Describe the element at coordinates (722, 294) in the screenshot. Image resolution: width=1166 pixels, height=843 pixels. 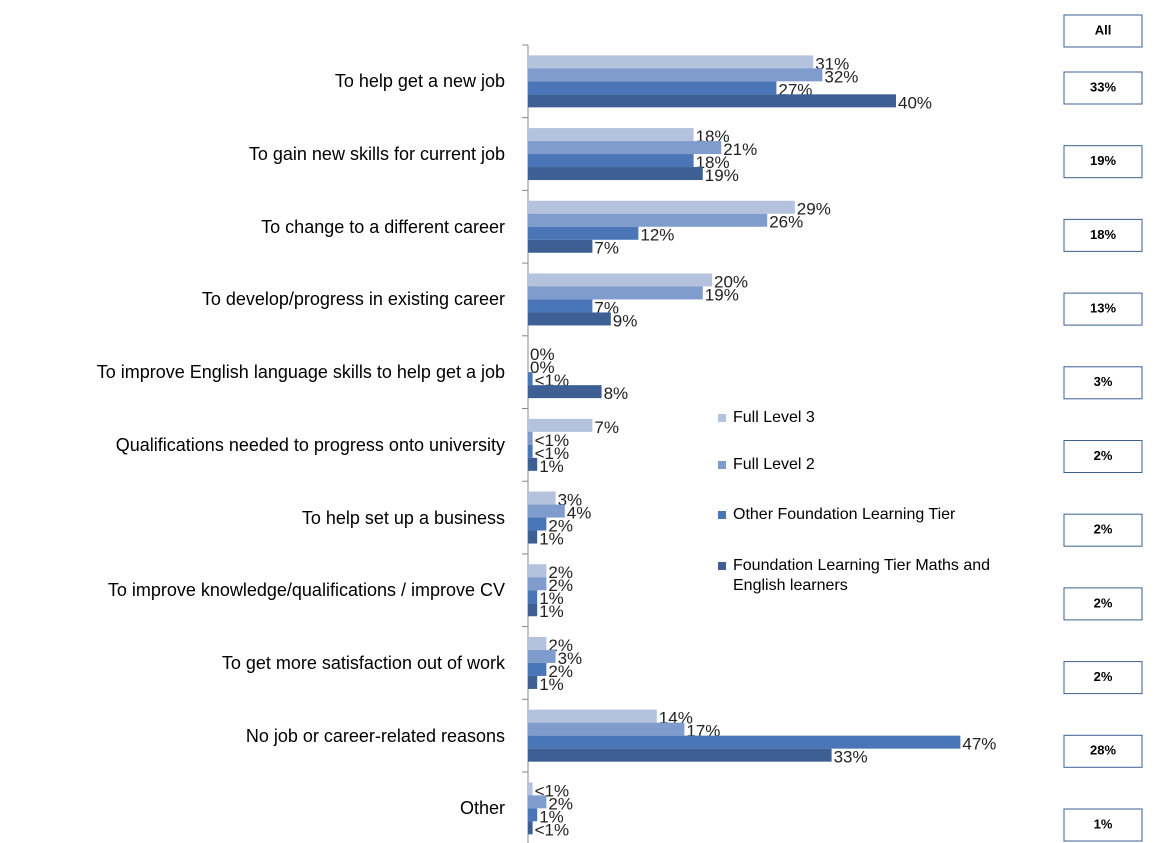
I see `data-label: 19%` at that location.